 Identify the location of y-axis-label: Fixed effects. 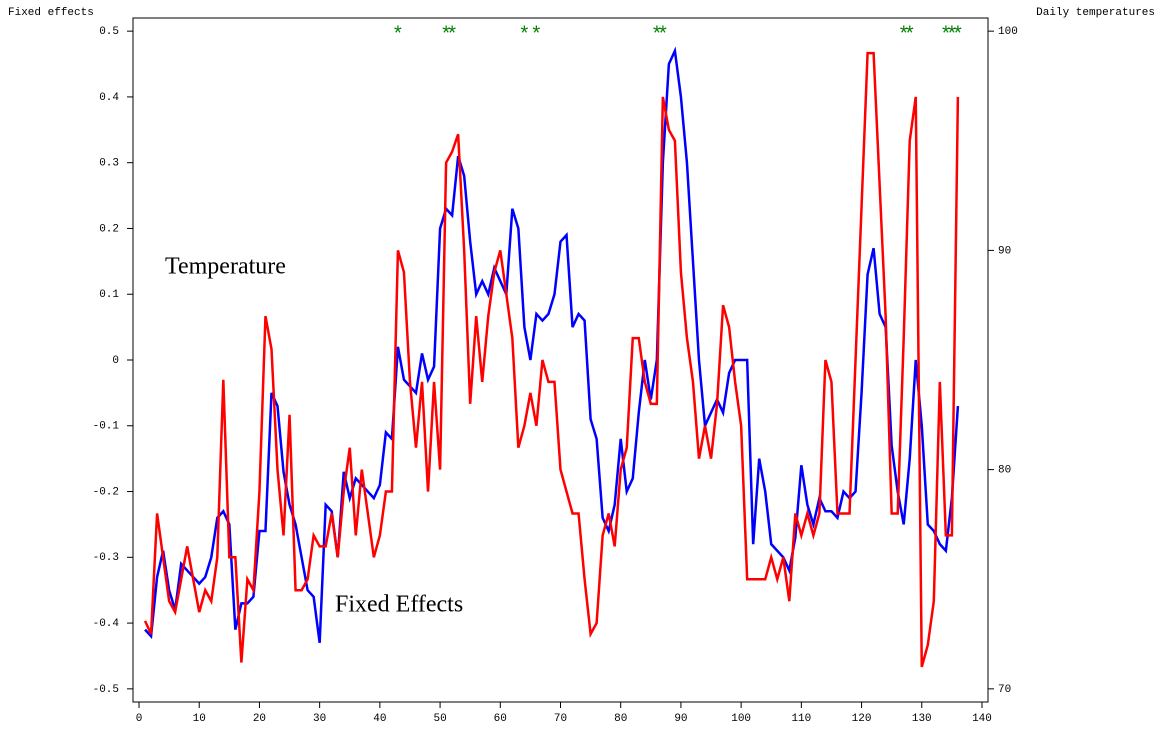
(51, 13).